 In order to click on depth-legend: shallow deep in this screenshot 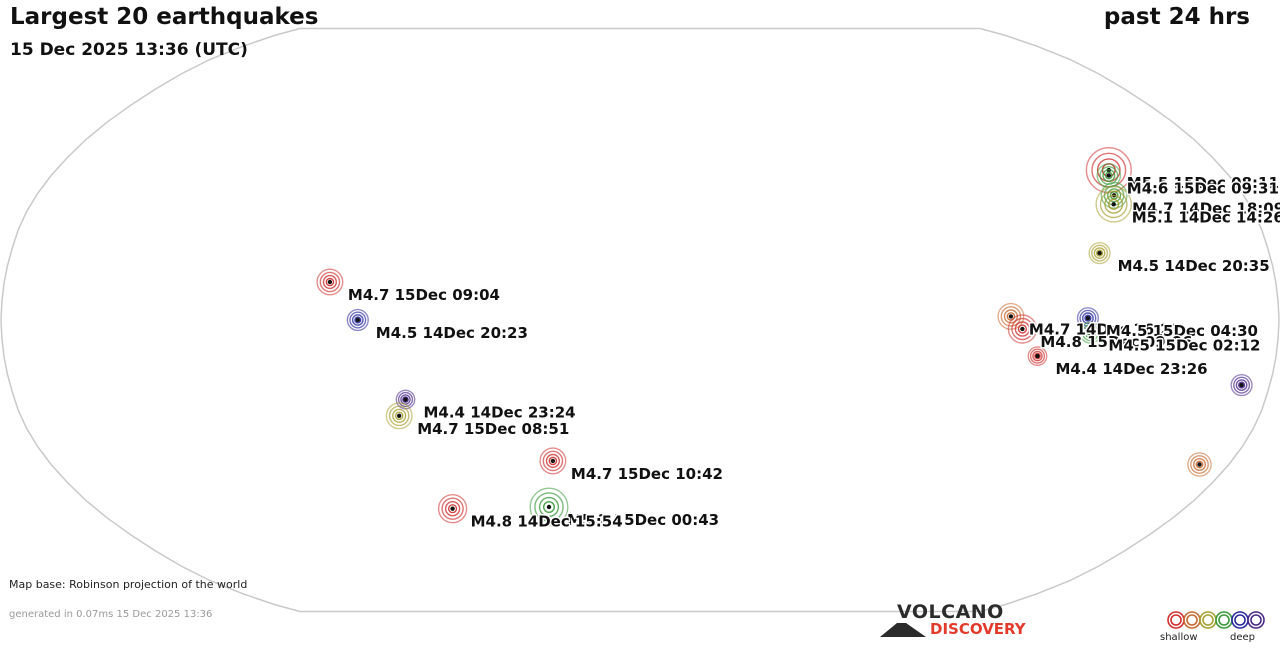, I will do `click(1215, 626)`.